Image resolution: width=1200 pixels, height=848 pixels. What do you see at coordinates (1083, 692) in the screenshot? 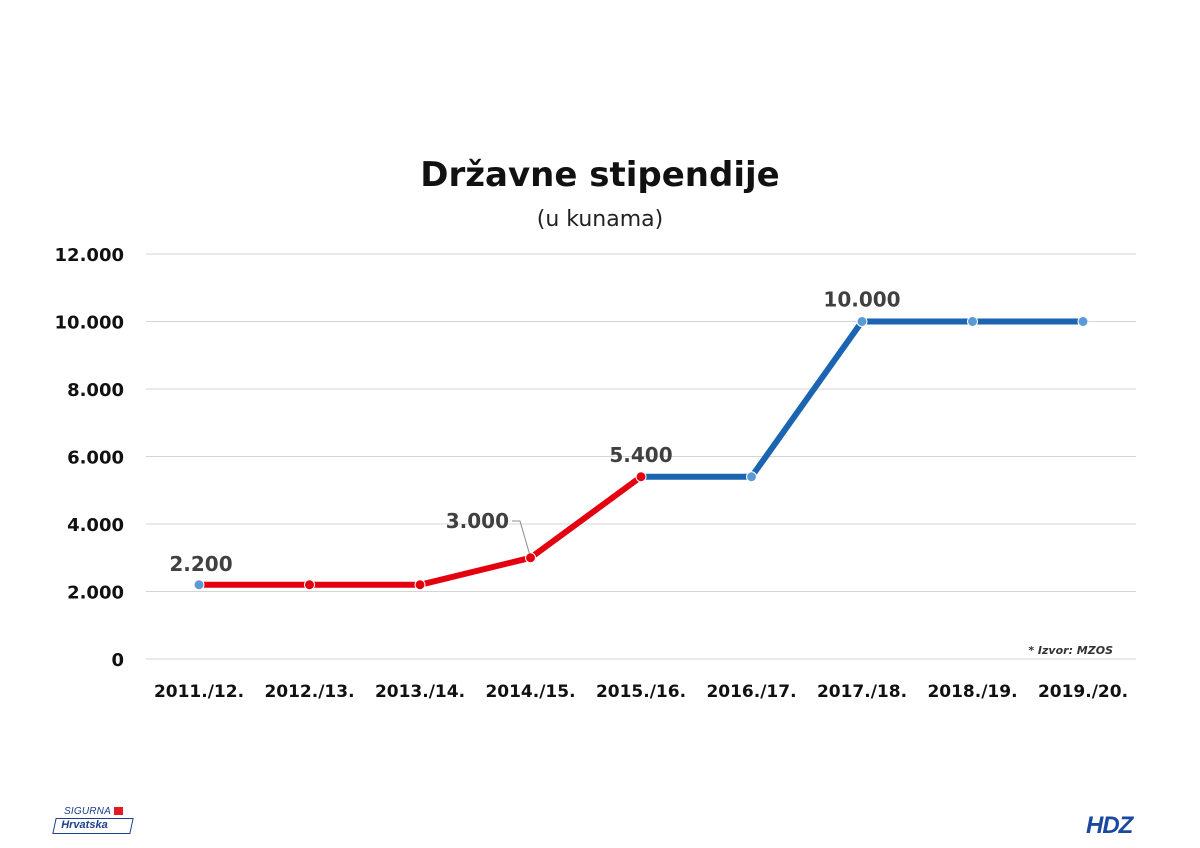
I see `x-tick-label: 2019./20.` at bounding box center [1083, 692].